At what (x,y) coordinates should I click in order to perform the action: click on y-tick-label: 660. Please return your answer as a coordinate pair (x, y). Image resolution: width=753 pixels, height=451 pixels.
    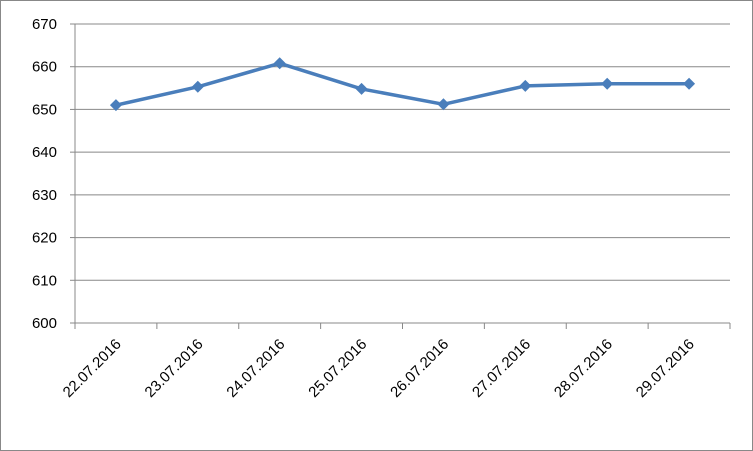
    Looking at the image, I should click on (44, 67).